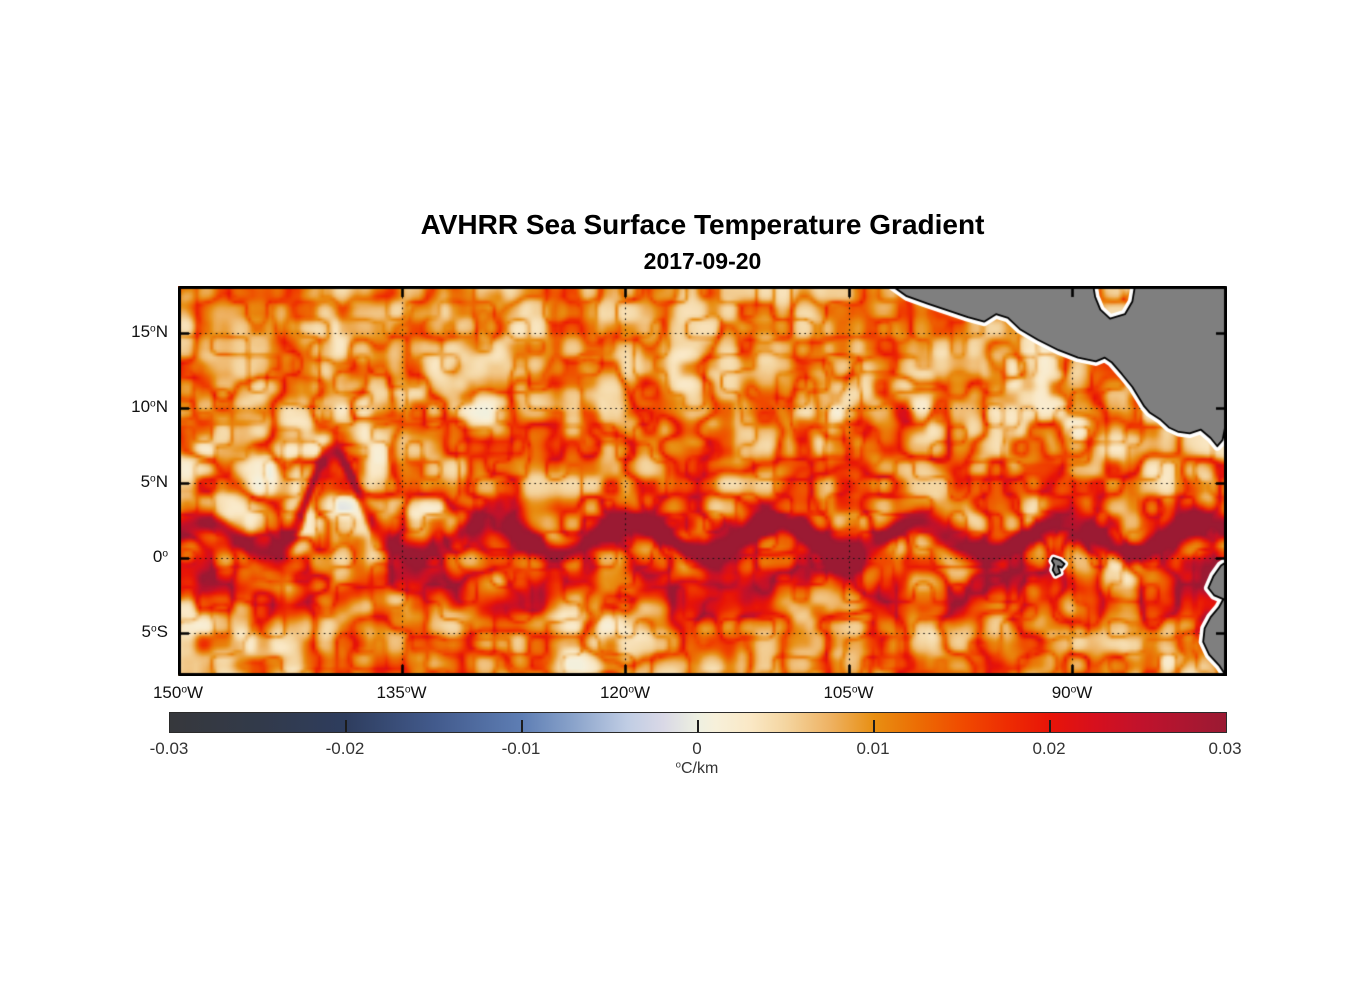  I want to click on colorbar-tick-label: 0.01, so click(873, 748).